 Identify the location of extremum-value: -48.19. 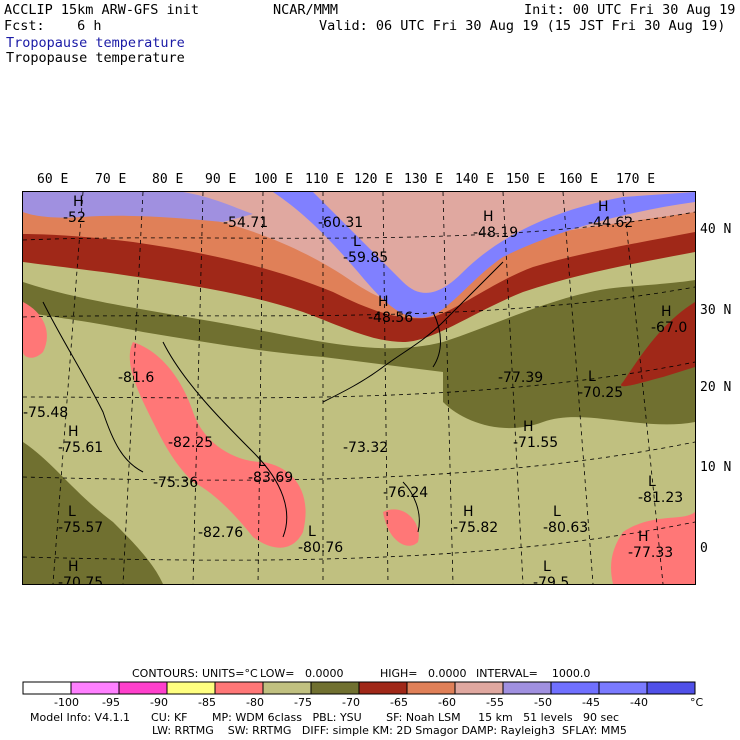
(495, 233).